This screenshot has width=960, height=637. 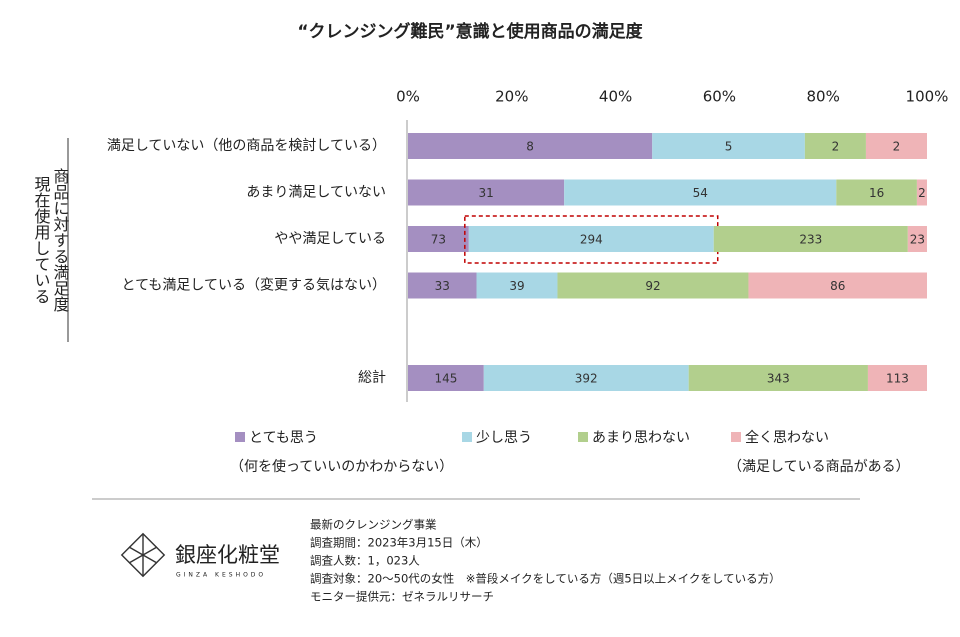 I want to click on value-label: 39, so click(x=516, y=286).